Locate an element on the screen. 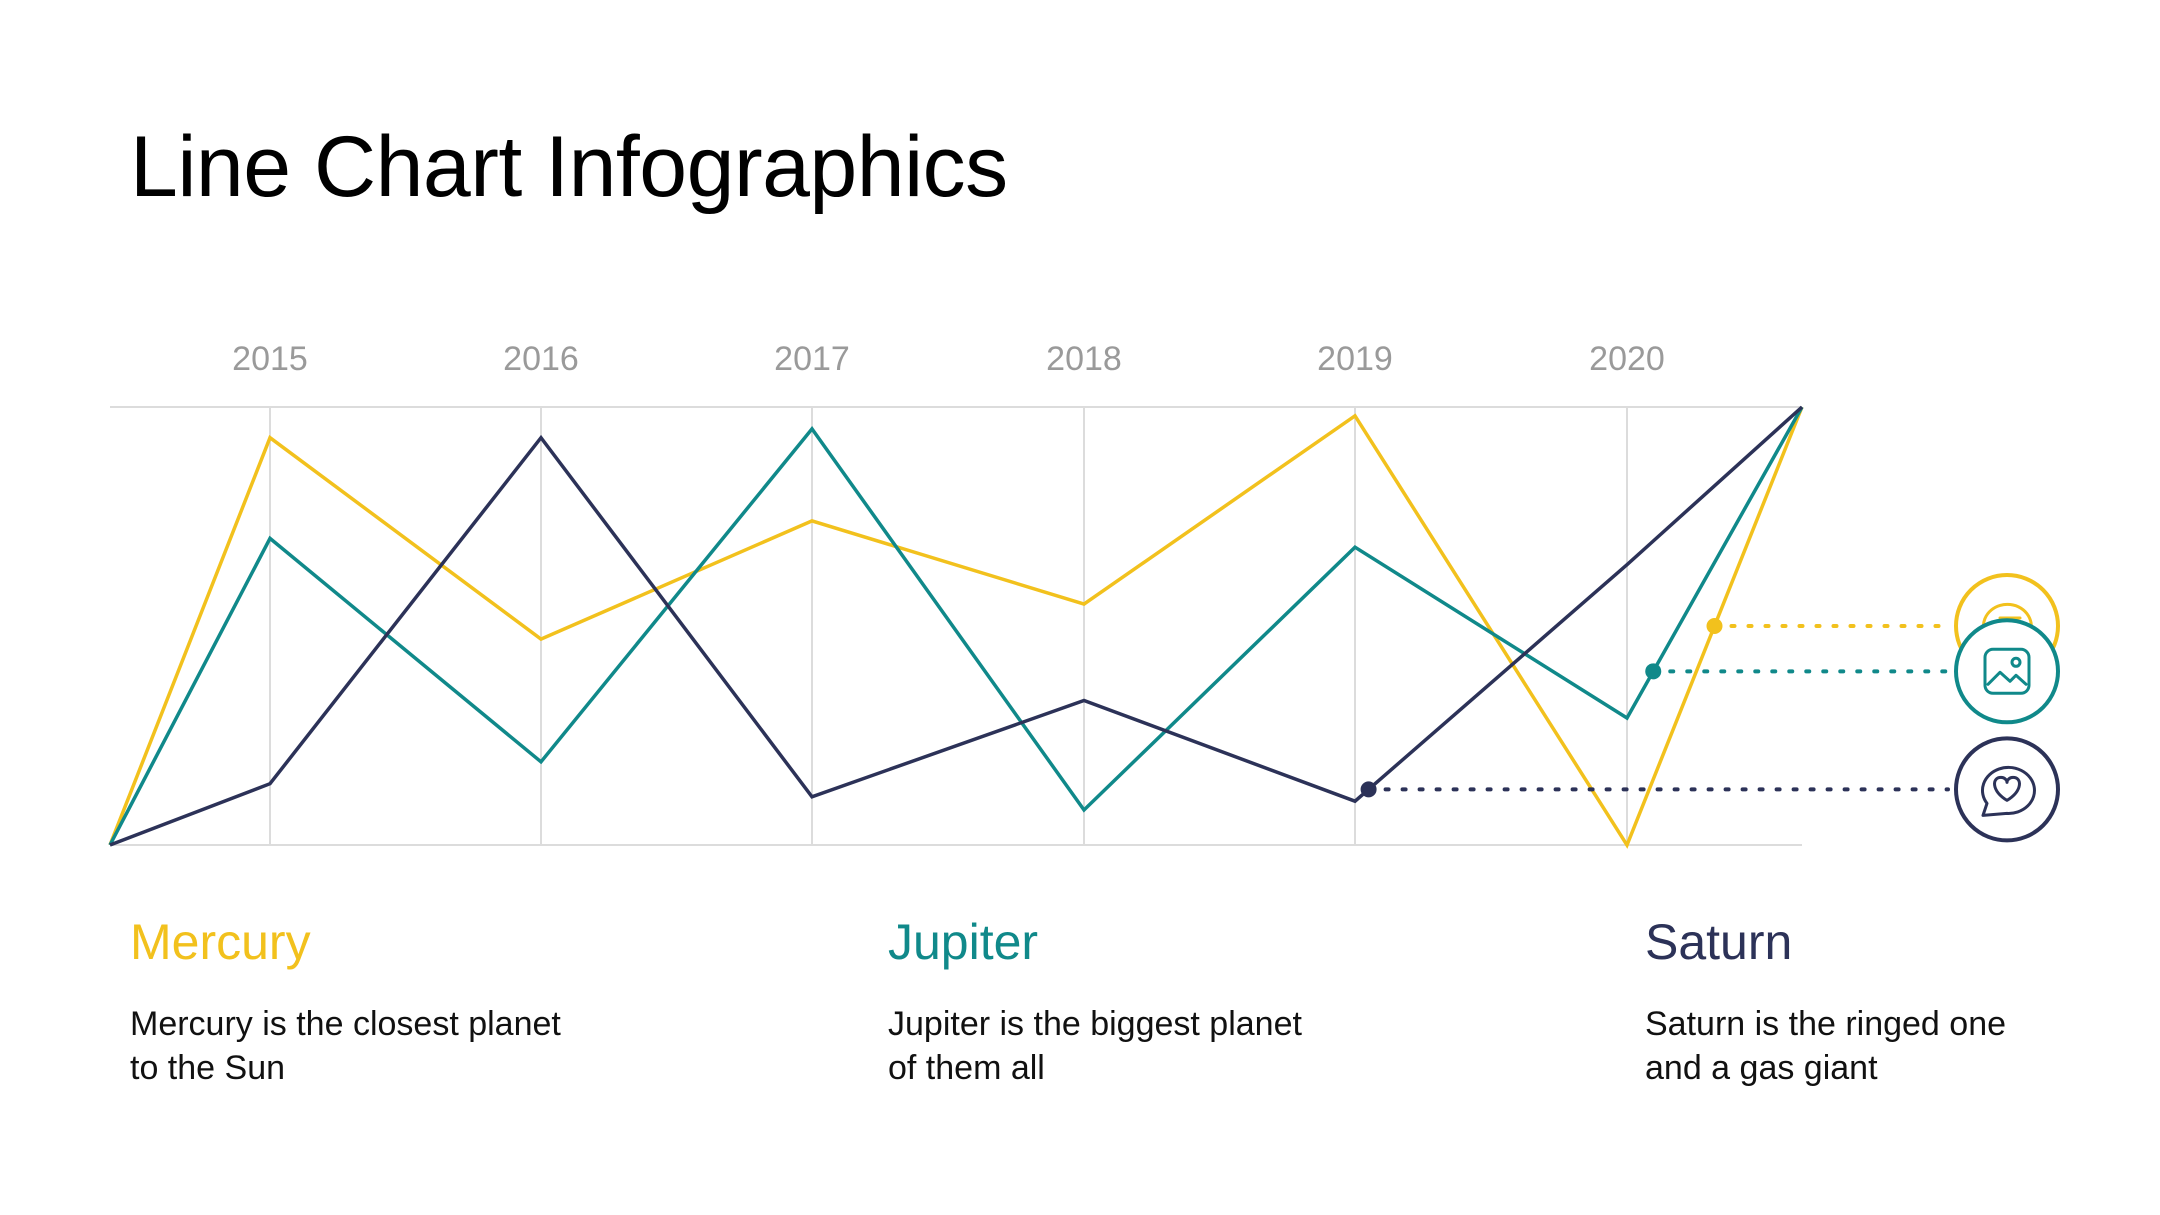 The height and width of the screenshot is (1215, 2160). image-icon is located at coordinates (2007, 671).